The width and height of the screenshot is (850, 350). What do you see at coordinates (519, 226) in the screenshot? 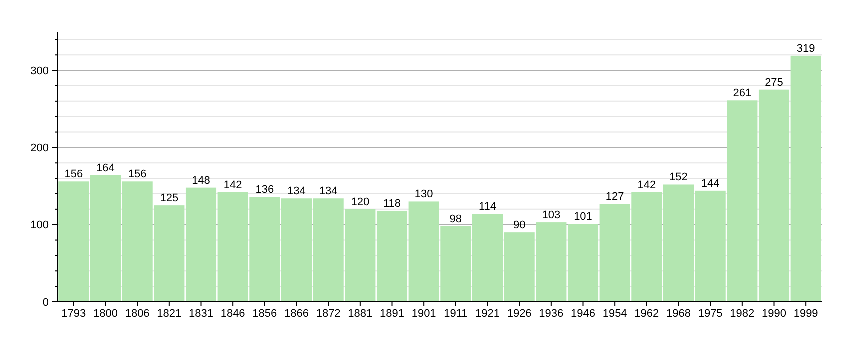
I see `data-label: 90` at bounding box center [519, 226].